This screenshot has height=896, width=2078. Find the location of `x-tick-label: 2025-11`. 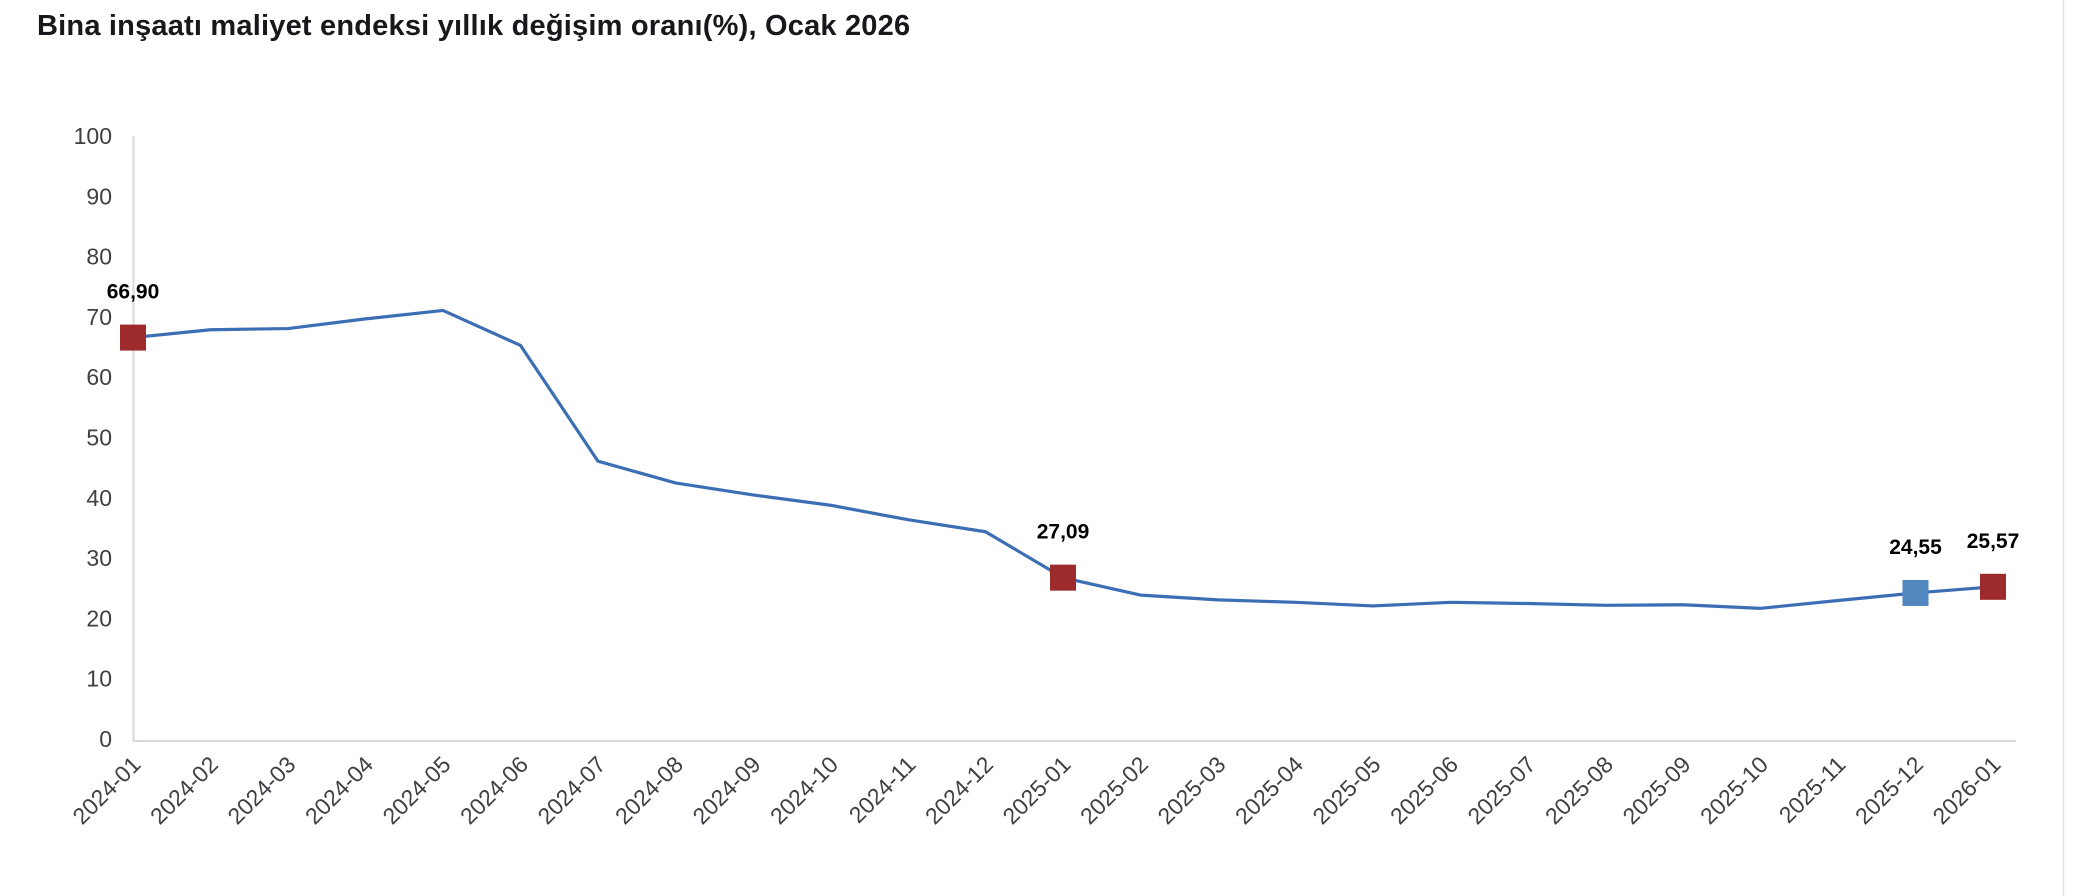

x-tick-label: 2025-11 is located at coordinates (1812, 789).